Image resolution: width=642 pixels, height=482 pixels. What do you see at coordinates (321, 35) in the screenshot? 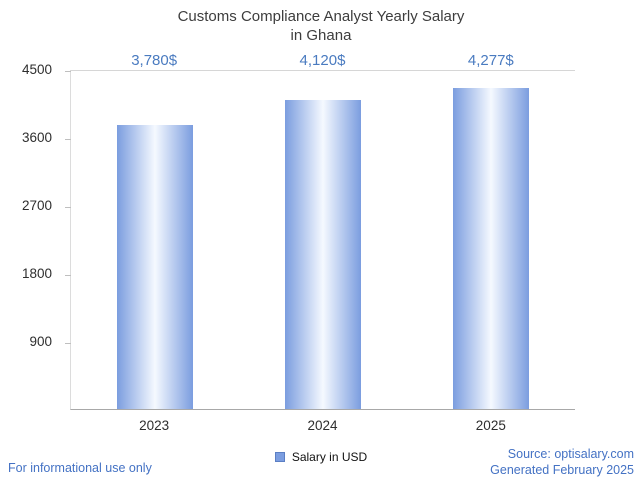
I see `chart-title-line2: in Ghana` at bounding box center [321, 35].